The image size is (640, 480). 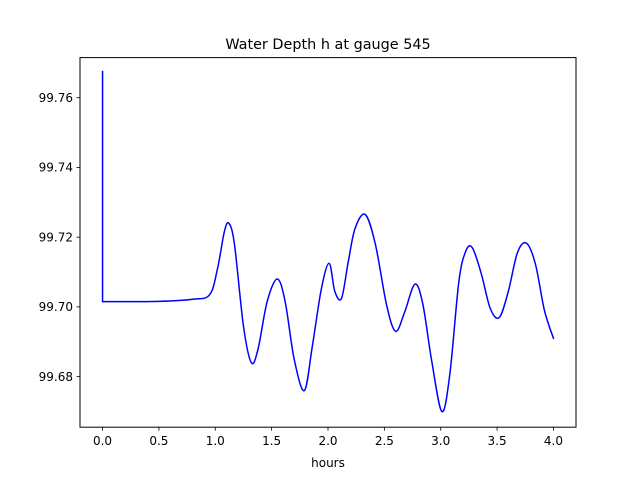 What do you see at coordinates (56, 237) in the screenshot?
I see `y-tick-label: 99.72` at bounding box center [56, 237].